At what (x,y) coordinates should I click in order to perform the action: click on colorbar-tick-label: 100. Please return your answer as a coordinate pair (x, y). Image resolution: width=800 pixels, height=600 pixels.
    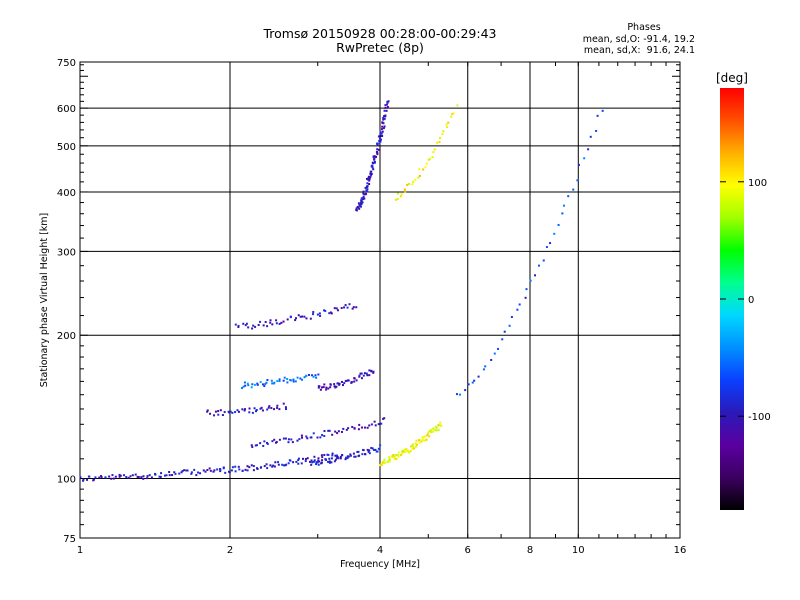
    Looking at the image, I should click on (757, 183).